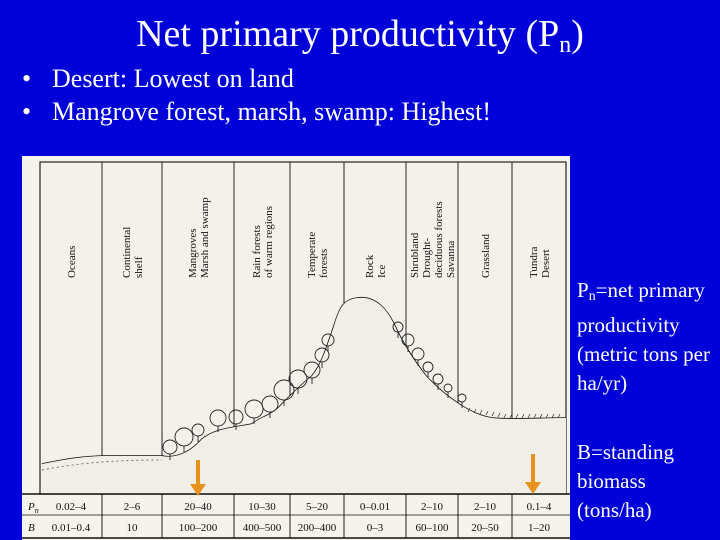  I want to click on title-close: ), so click(577, 34).